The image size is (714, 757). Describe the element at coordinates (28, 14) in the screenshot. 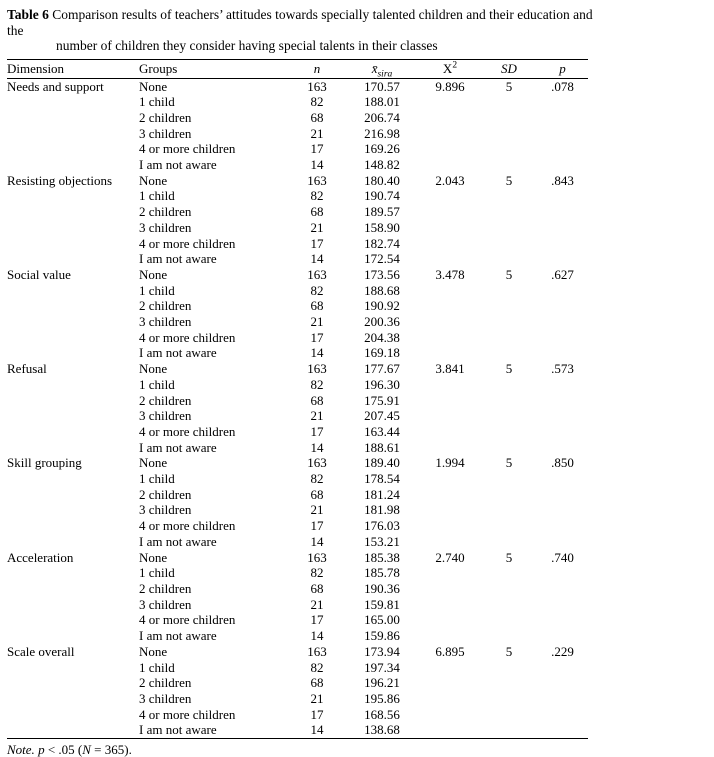

I see `table-number: Table 6` at that location.